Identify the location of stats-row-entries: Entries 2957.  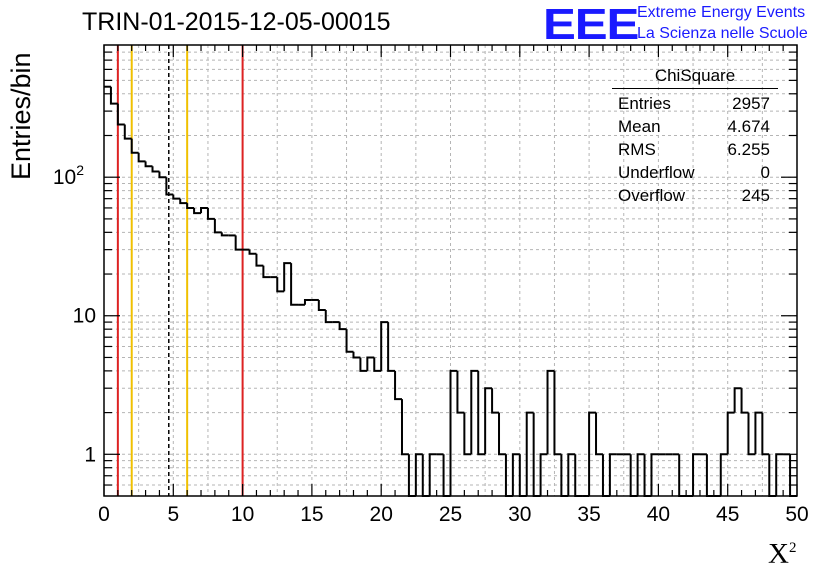
(695, 103).